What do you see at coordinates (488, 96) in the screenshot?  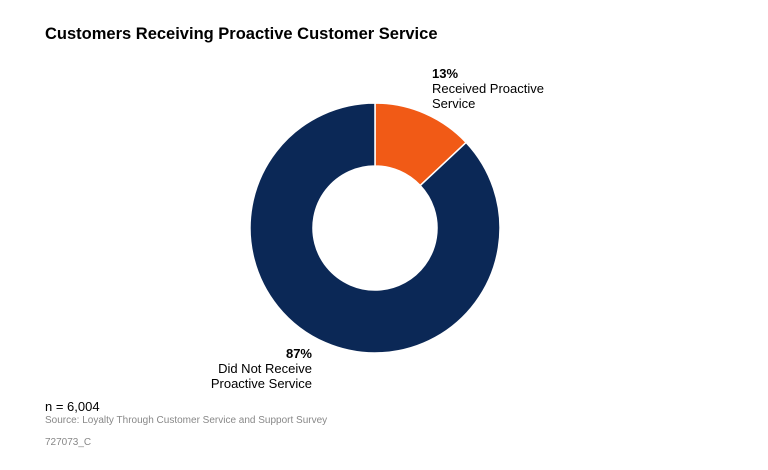 I see `label-received-text: Received Proactive Service` at bounding box center [488, 96].